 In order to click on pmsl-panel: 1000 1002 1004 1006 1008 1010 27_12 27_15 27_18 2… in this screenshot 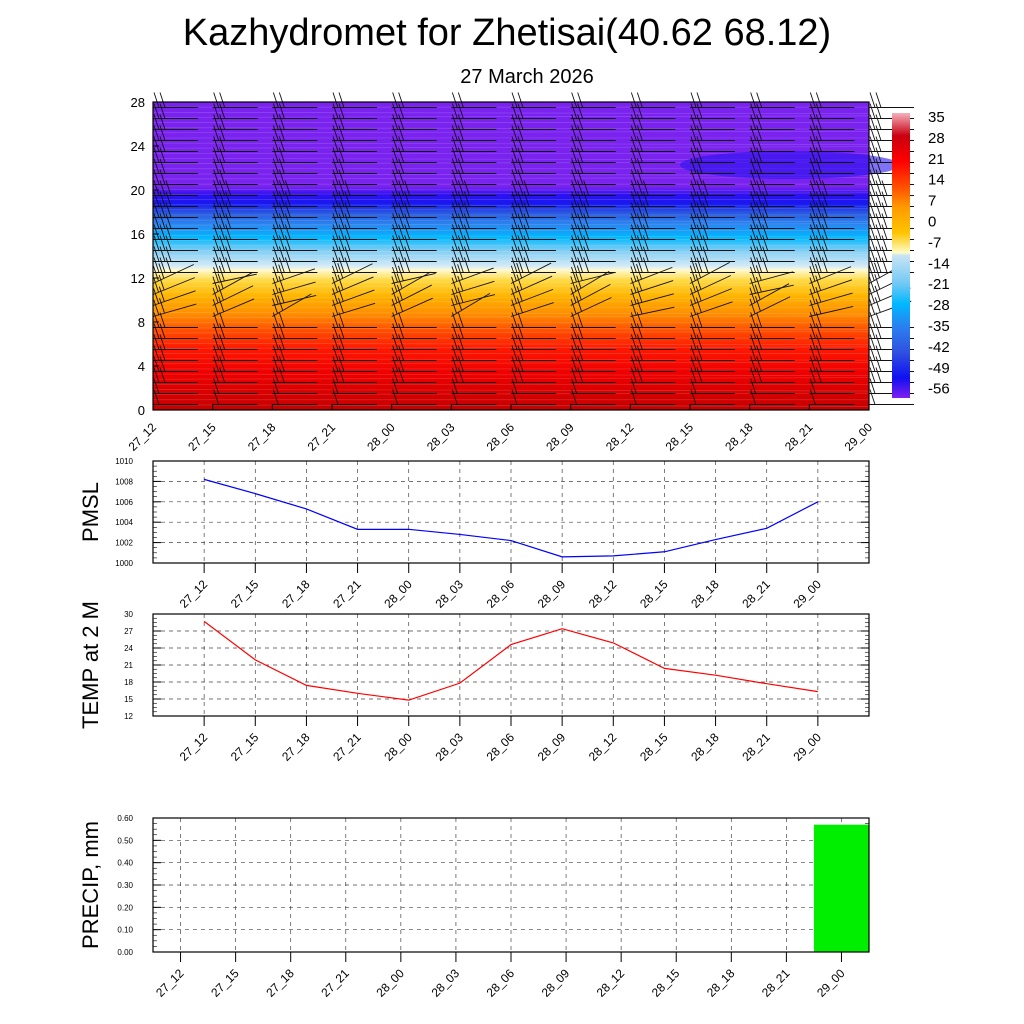, I will do `click(474, 534)`.